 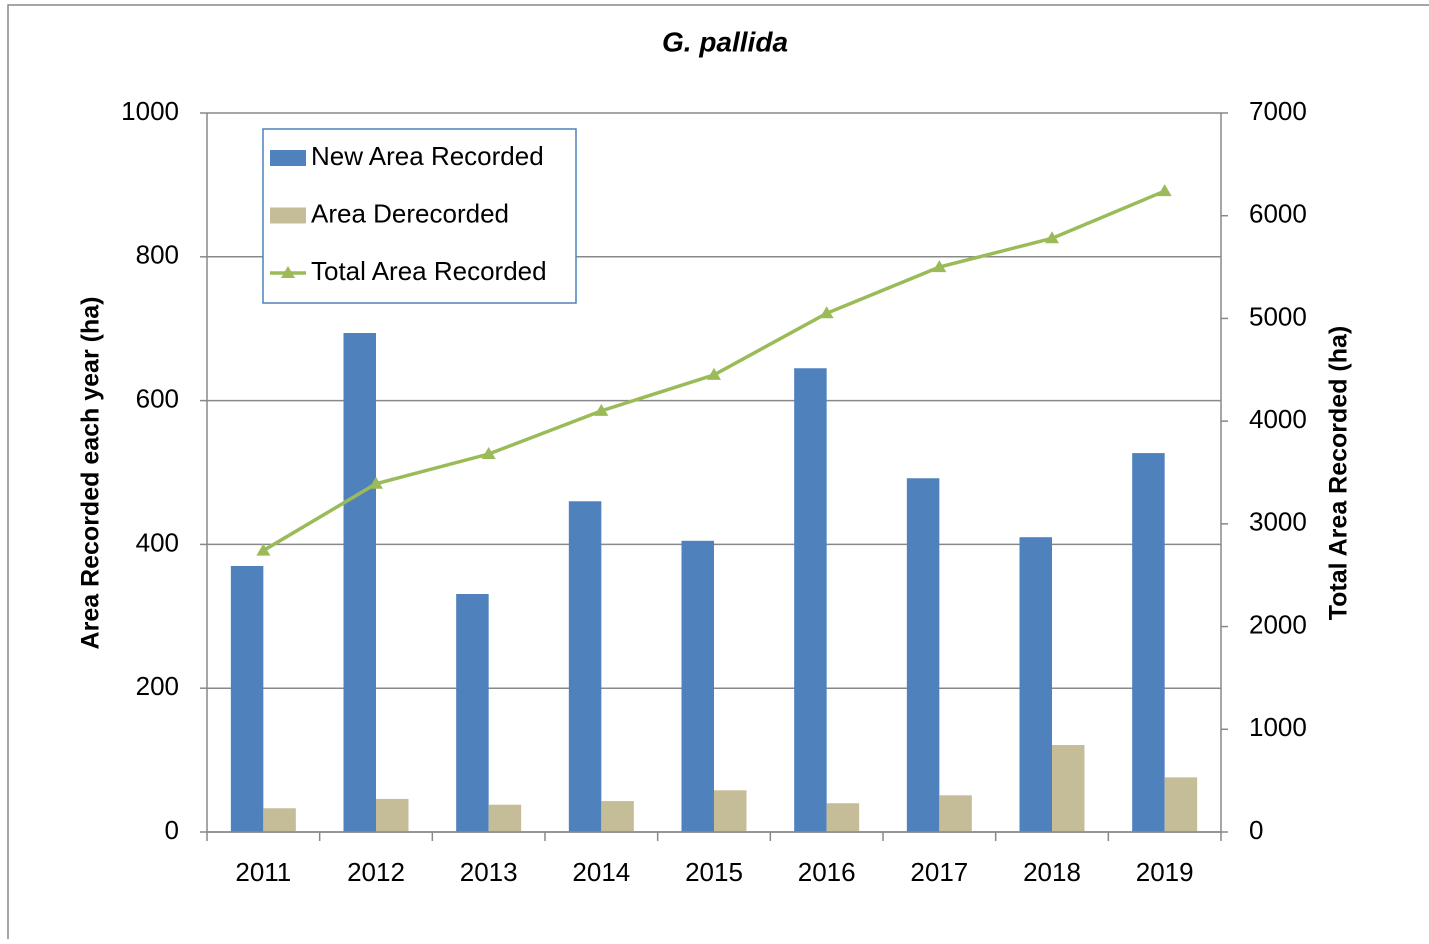 What do you see at coordinates (1278, 624) in the screenshot?
I see `y2-tick-label: 2000` at bounding box center [1278, 624].